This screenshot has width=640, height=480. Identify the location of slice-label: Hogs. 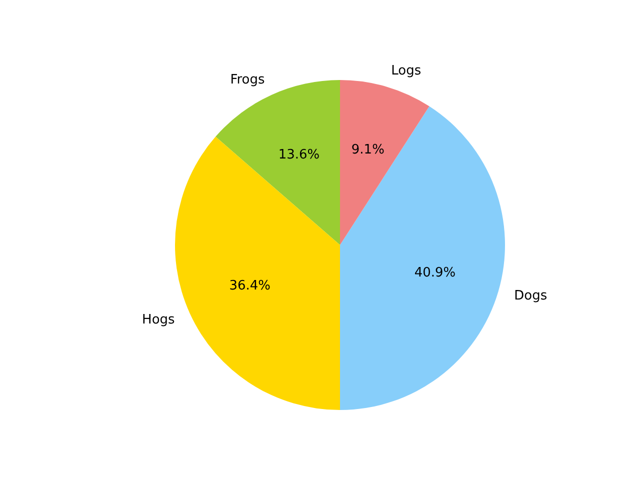
(159, 320).